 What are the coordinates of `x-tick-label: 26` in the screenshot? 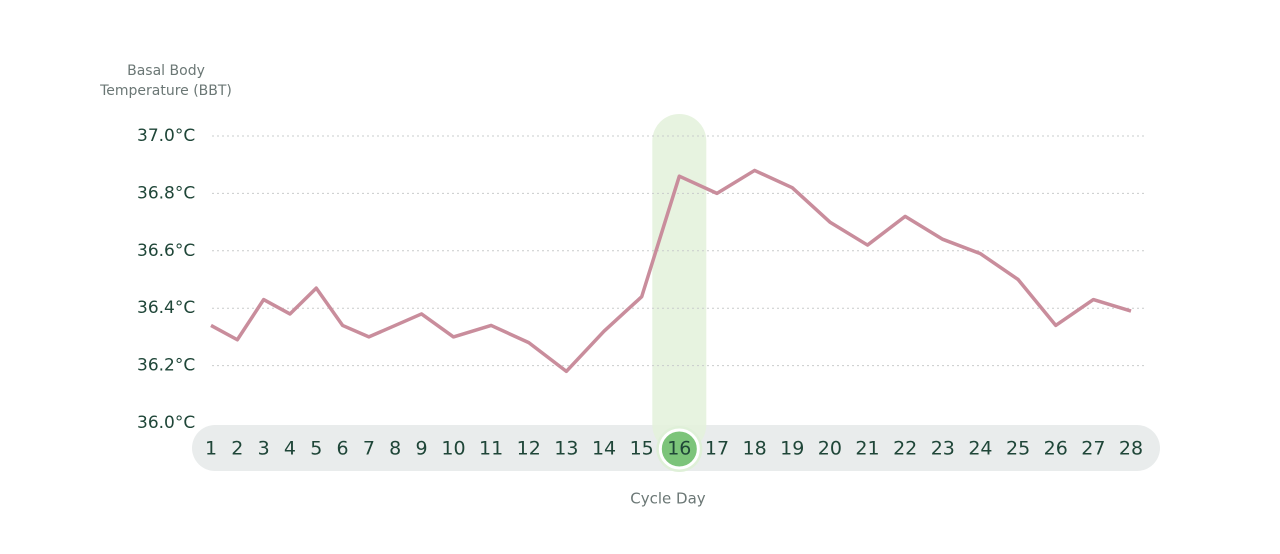 It's located at (1056, 449).